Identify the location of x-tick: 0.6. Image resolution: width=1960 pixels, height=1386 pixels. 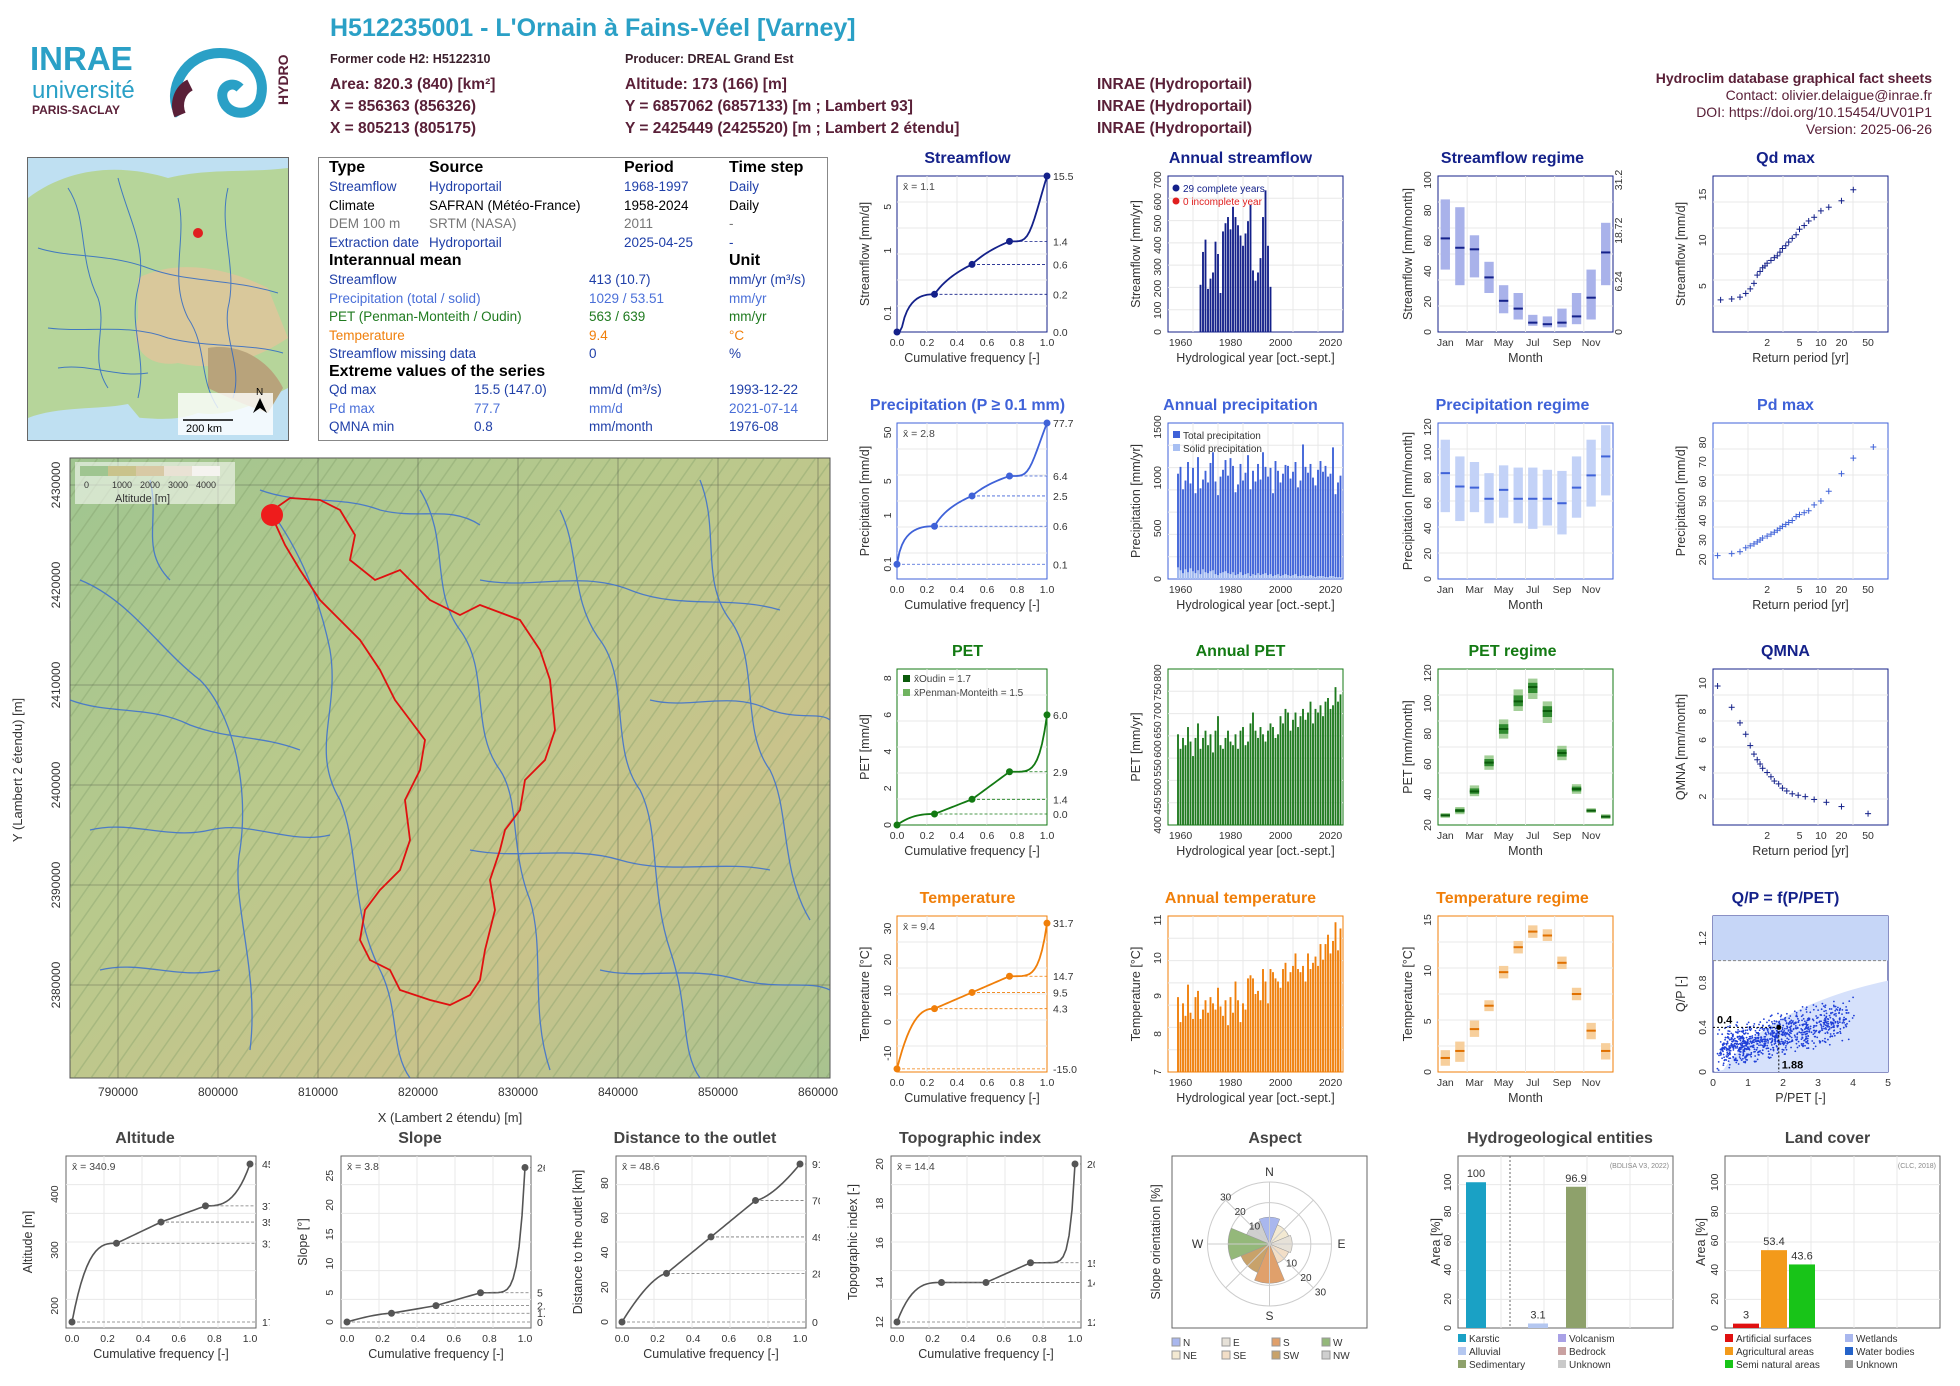
(987, 1083).